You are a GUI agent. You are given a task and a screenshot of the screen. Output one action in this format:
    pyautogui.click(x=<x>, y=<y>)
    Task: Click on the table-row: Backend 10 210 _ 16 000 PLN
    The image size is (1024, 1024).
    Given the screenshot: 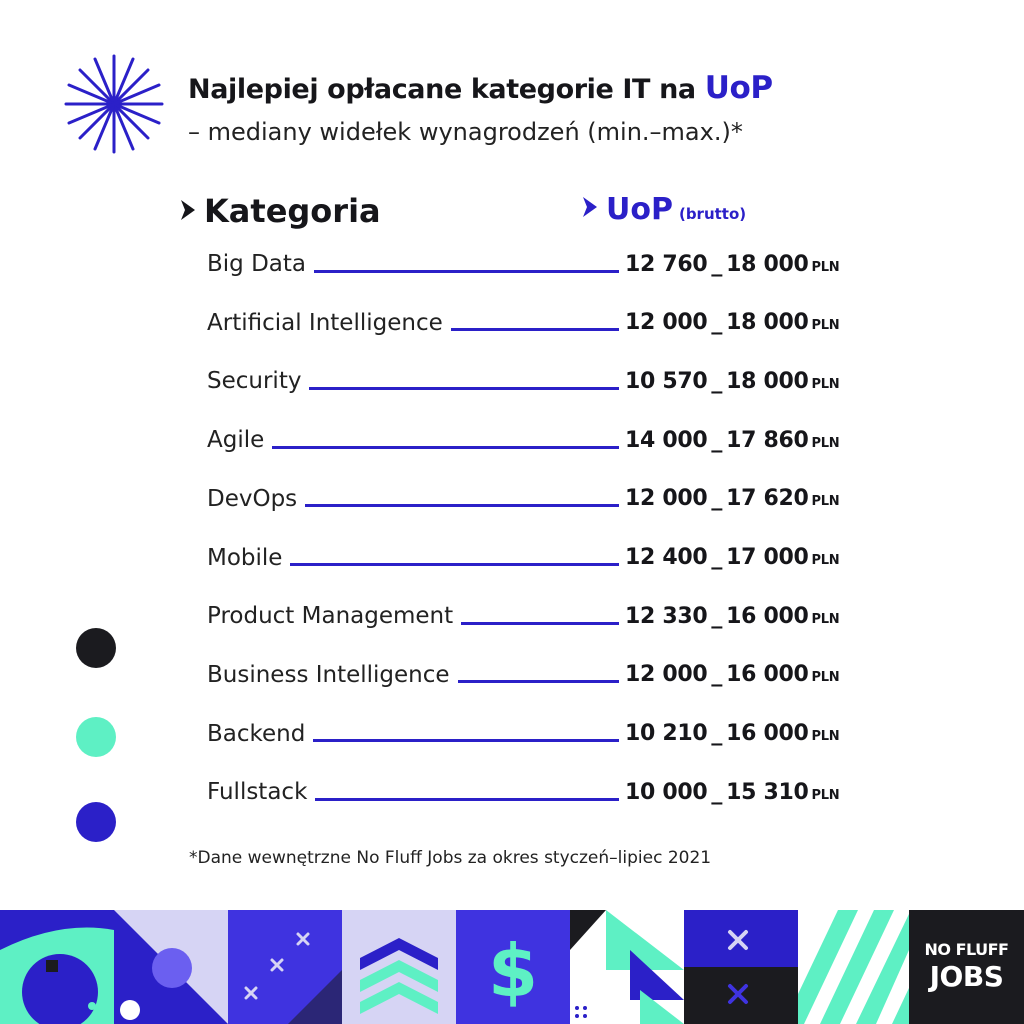 What is the action you would take?
    pyautogui.click(x=532, y=734)
    